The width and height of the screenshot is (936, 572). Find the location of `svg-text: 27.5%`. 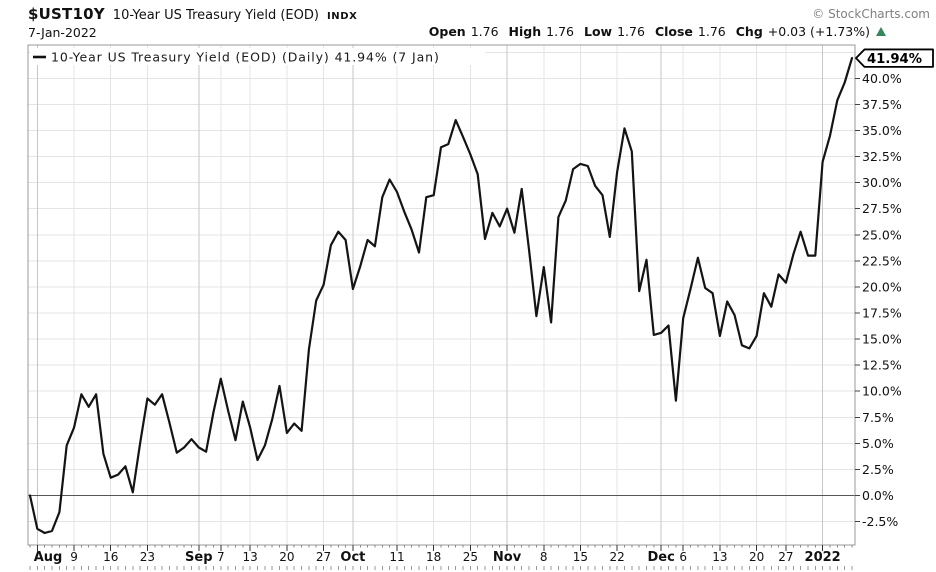

svg-text: 27.5% is located at coordinates (882, 208).